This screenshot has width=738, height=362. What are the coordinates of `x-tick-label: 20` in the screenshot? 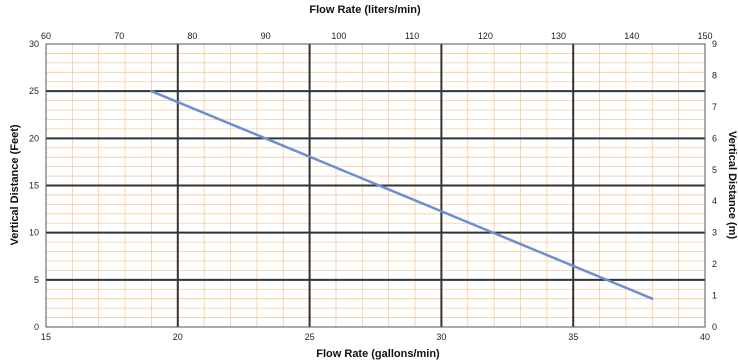 It's located at (178, 337).